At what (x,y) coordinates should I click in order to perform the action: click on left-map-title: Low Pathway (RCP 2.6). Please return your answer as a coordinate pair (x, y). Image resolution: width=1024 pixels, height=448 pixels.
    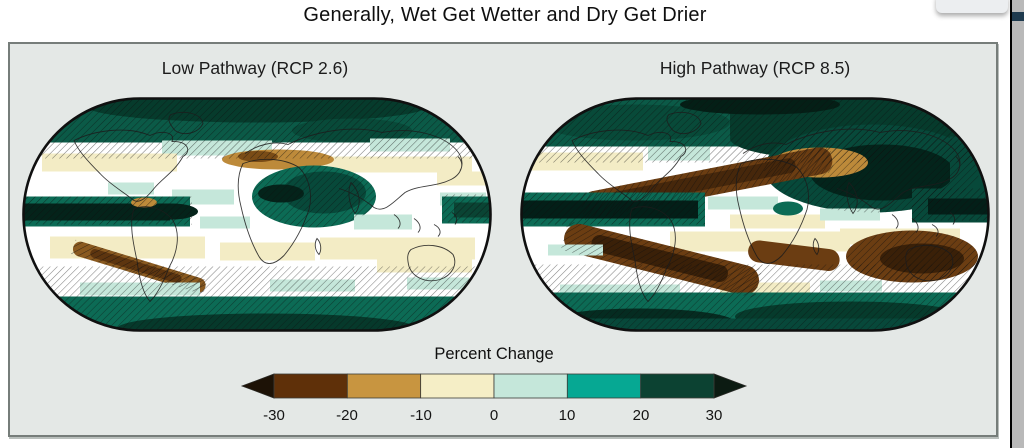
    Looking at the image, I should click on (255, 68).